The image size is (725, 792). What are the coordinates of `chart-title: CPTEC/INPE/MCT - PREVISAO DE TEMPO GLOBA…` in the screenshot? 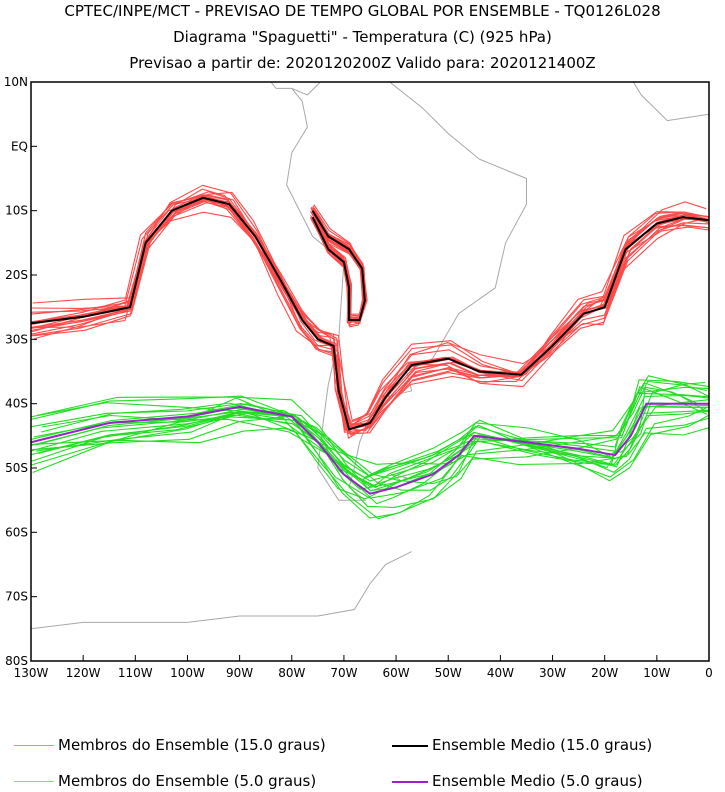 It's located at (362, 11).